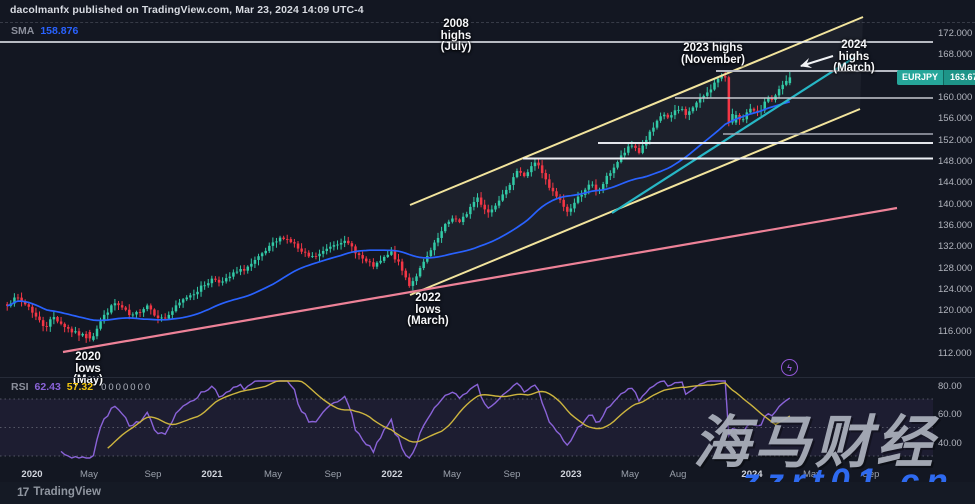  What do you see at coordinates (955, 353) in the screenshot?
I see `price-axis-label: 112.000` at bounding box center [955, 353].